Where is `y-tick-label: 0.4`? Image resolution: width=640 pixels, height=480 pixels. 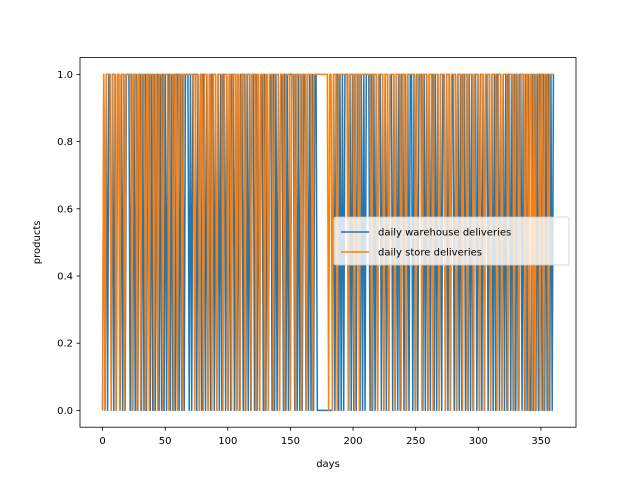
y-tick-label: 0.4 is located at coordinates (65, 277).